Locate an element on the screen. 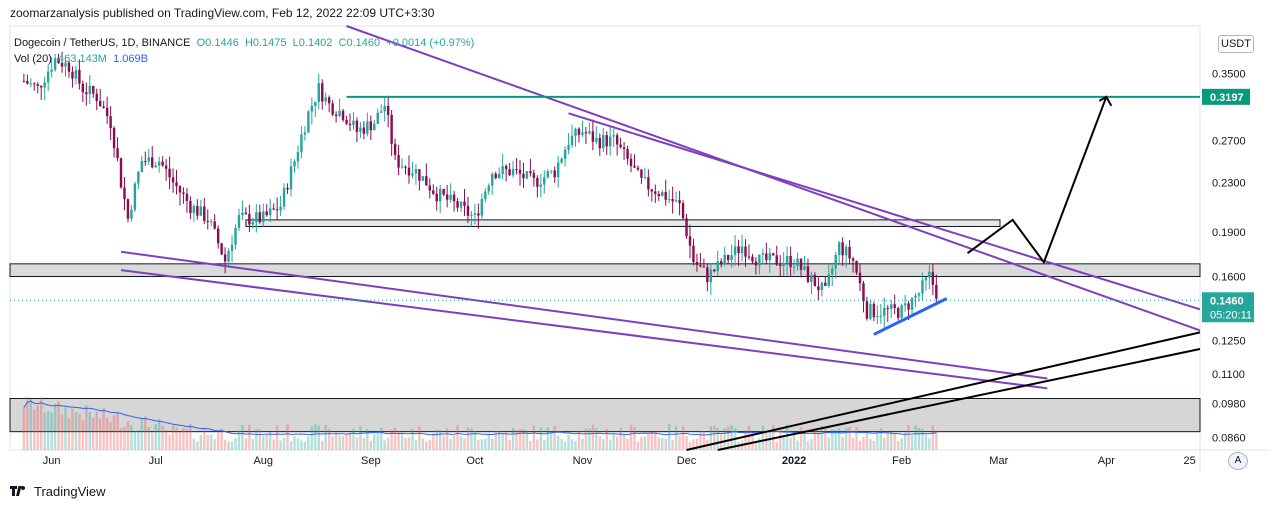 The width and height of the screenshot is (1280, 509). short-trend-line is located at coordinates (910, 316).